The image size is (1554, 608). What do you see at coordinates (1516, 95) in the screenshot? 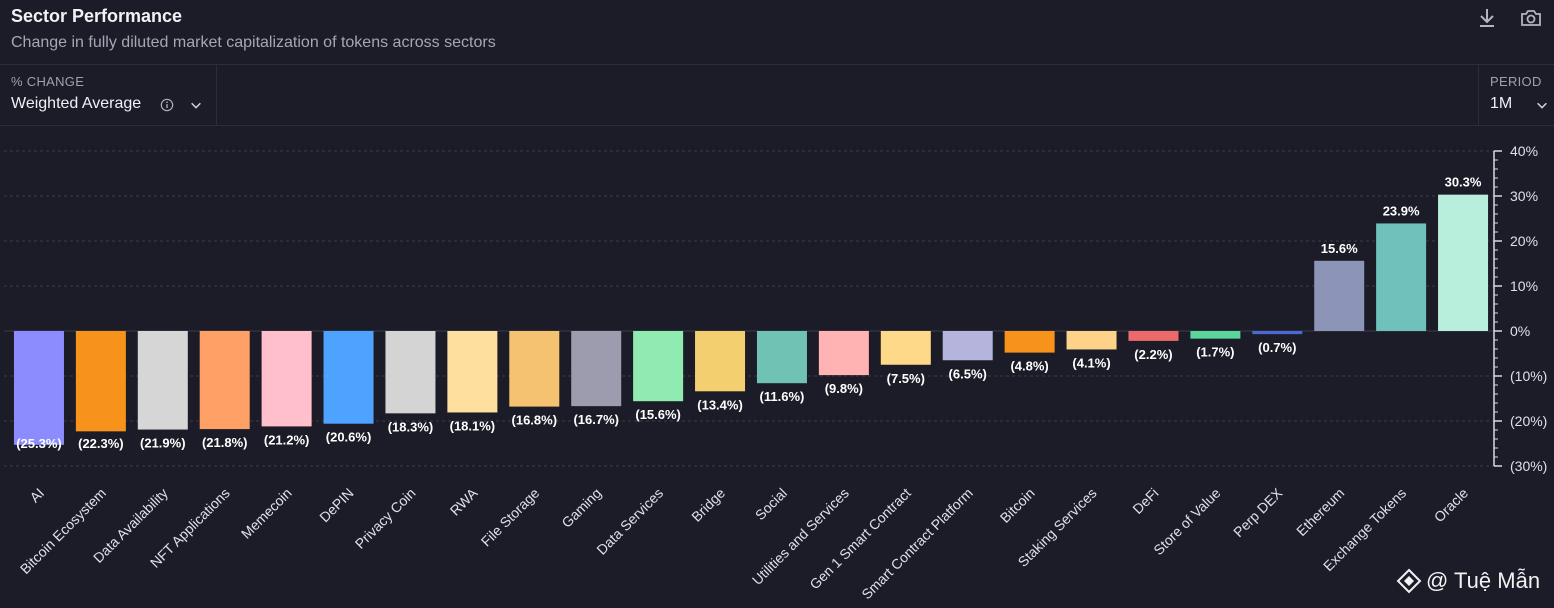
I see `period-selector: PERIOD 1M` at bounding box center [1516, 95].